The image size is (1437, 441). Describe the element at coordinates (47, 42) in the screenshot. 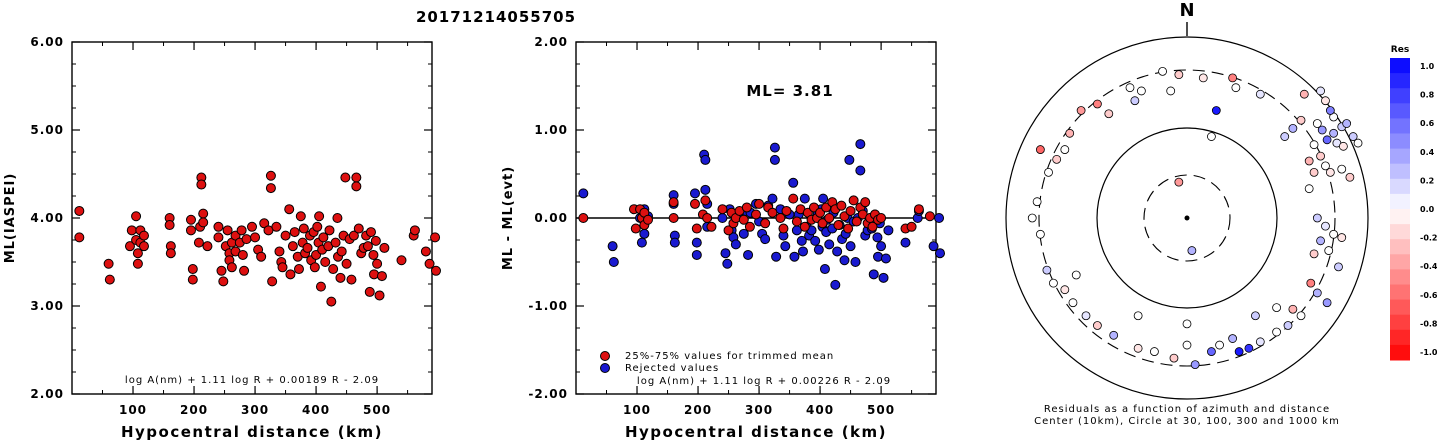

I see `y-tick-label: 6.00` at that location.